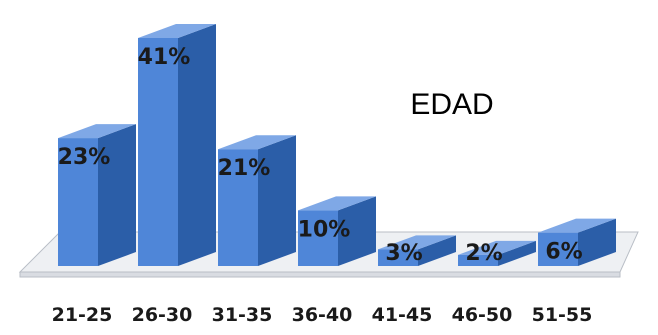  Describe the element at coordinates (242, 315) in the screenshot. I see `tick-label-31-35: 31-35` at that location.